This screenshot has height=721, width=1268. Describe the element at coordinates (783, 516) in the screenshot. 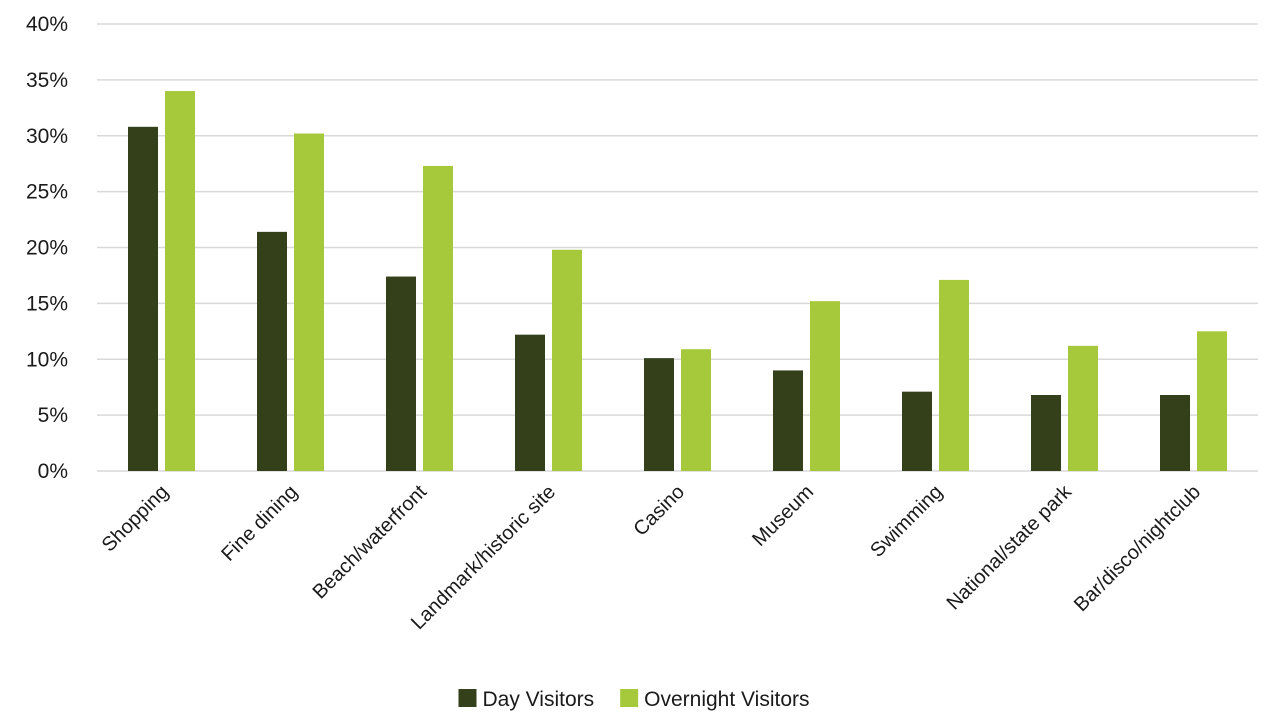

I see `x-tick-label: Museum` at that location.